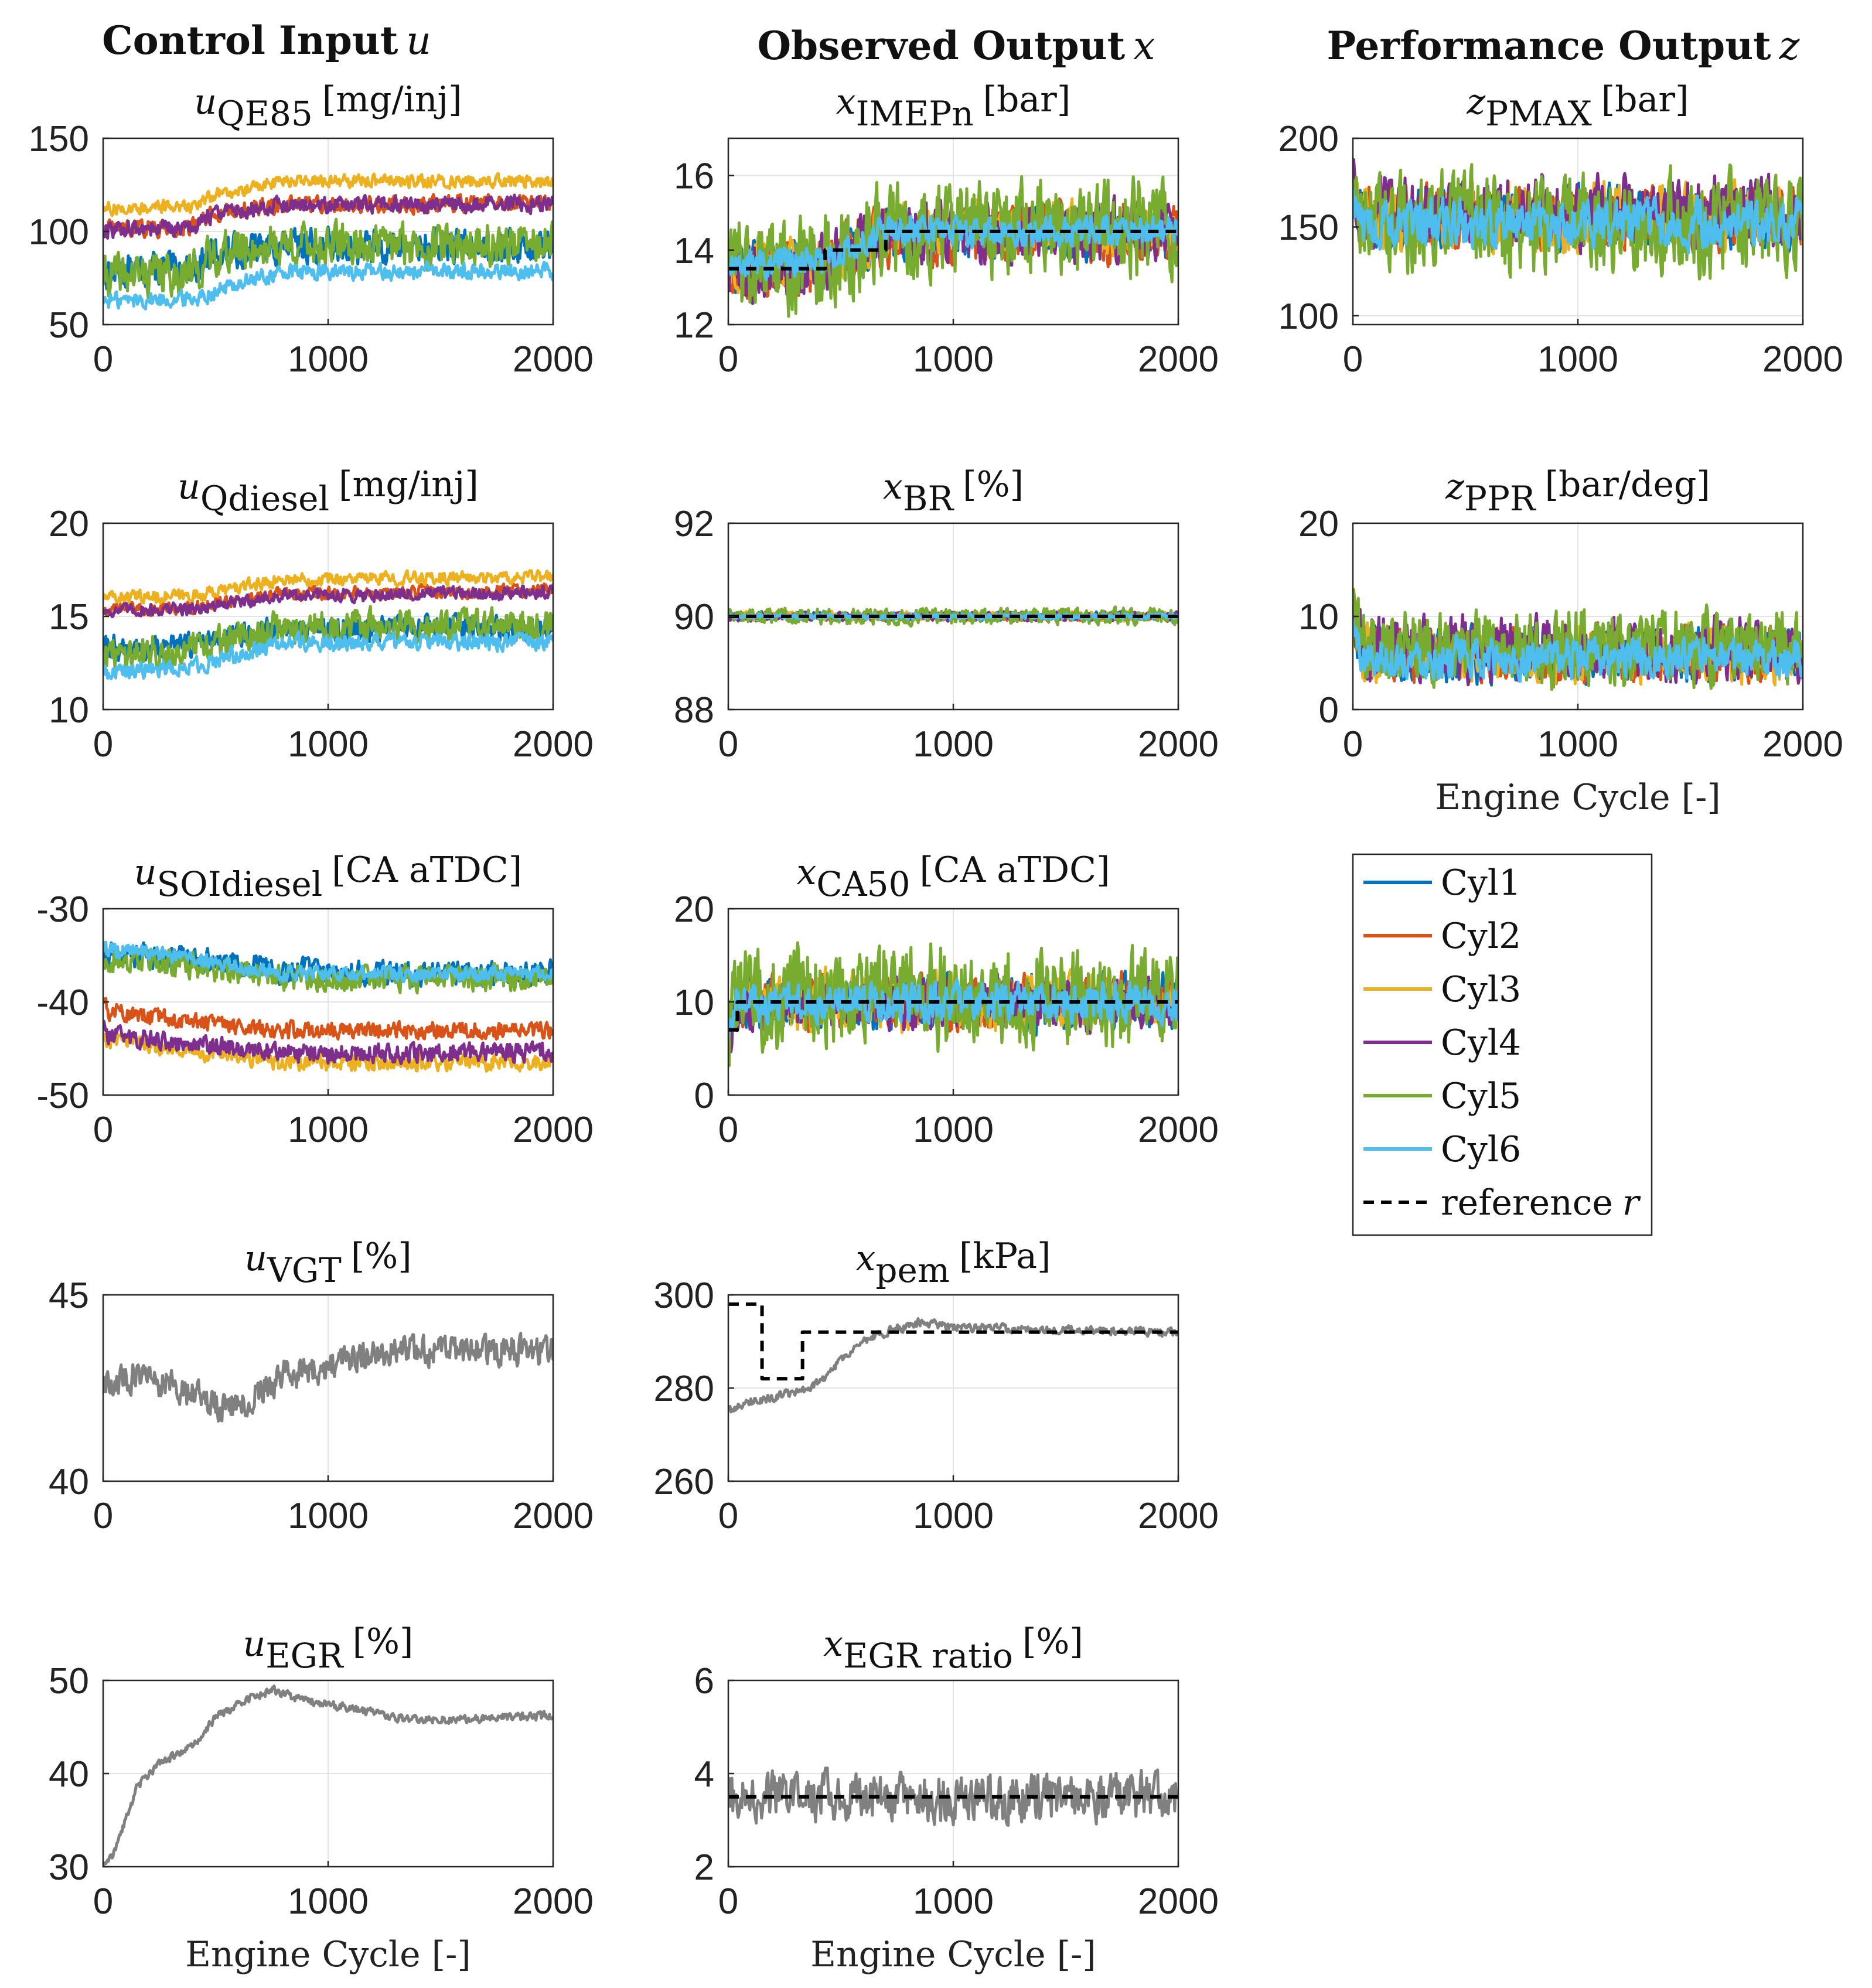  What do you see at coordinates (915, 114) in the screenshot?
I see `subplot-title-subscript: IMEPn` at bounding box center [915, 114].